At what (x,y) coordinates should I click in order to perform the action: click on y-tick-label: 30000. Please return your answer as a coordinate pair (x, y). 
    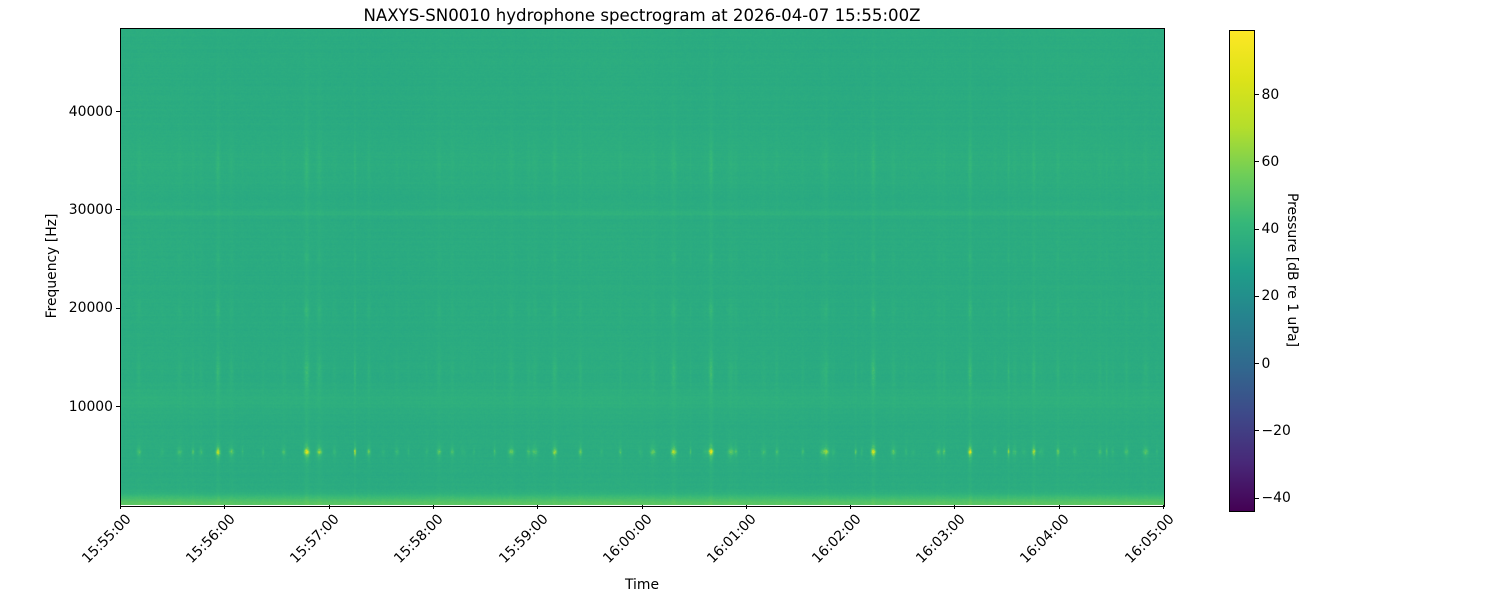
    Looking at the image, I should click on (90, 209).